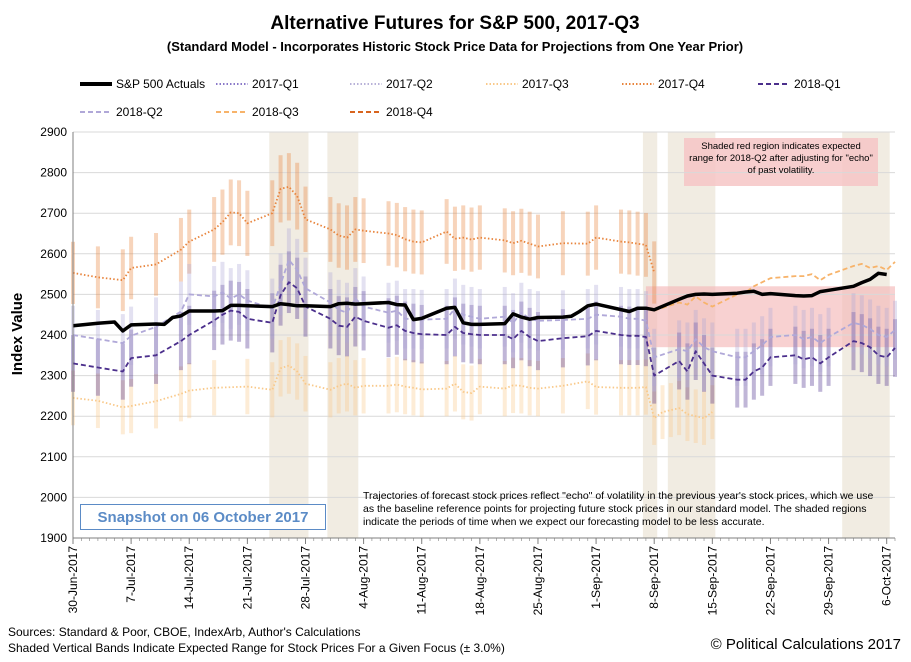 Image resolution: width=911 pixels, height=662 pixels. What do you see at coordinates (53, 416) in the screenshot?
I see `y-tick-label: 2200` at bounding box center [53, 416].